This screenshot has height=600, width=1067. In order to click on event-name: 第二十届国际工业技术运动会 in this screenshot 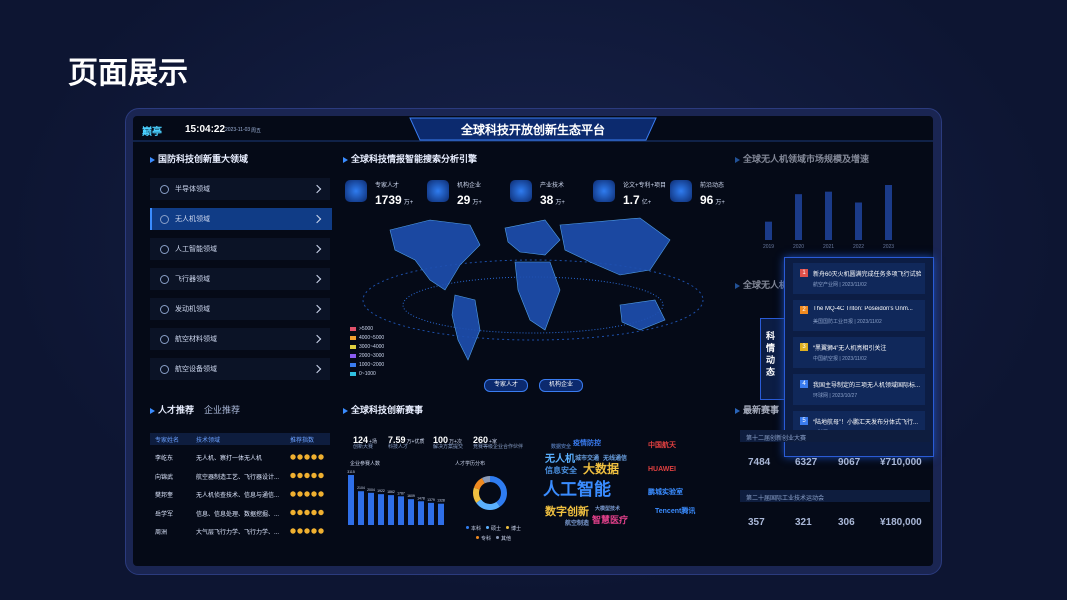, I will do `click(785, 499)`.